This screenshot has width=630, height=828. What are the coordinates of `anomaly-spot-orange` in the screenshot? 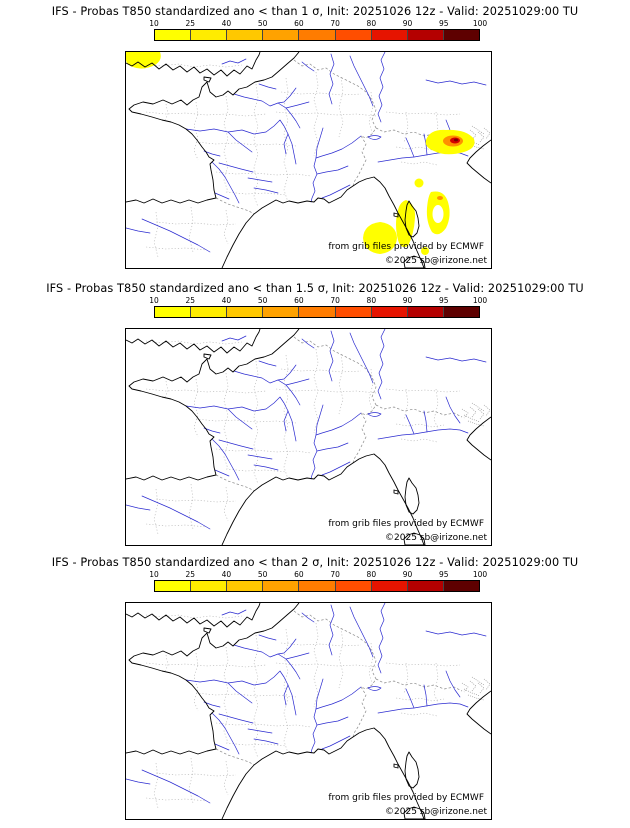 It's located at (440, 198).